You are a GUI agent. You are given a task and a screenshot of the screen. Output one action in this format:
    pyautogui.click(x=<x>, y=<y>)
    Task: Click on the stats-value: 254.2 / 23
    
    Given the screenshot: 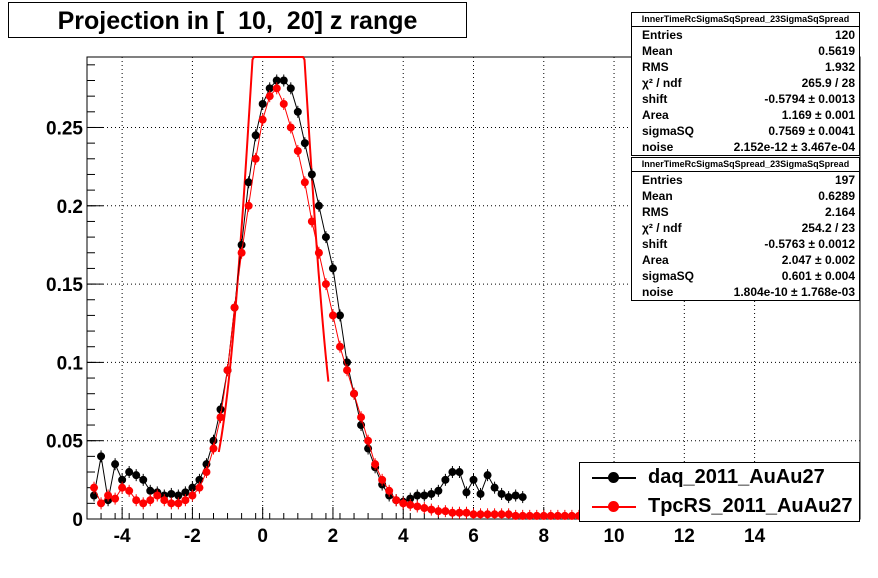 What is the action you would take?
    pyautogui.click(x=828, y=228)
    